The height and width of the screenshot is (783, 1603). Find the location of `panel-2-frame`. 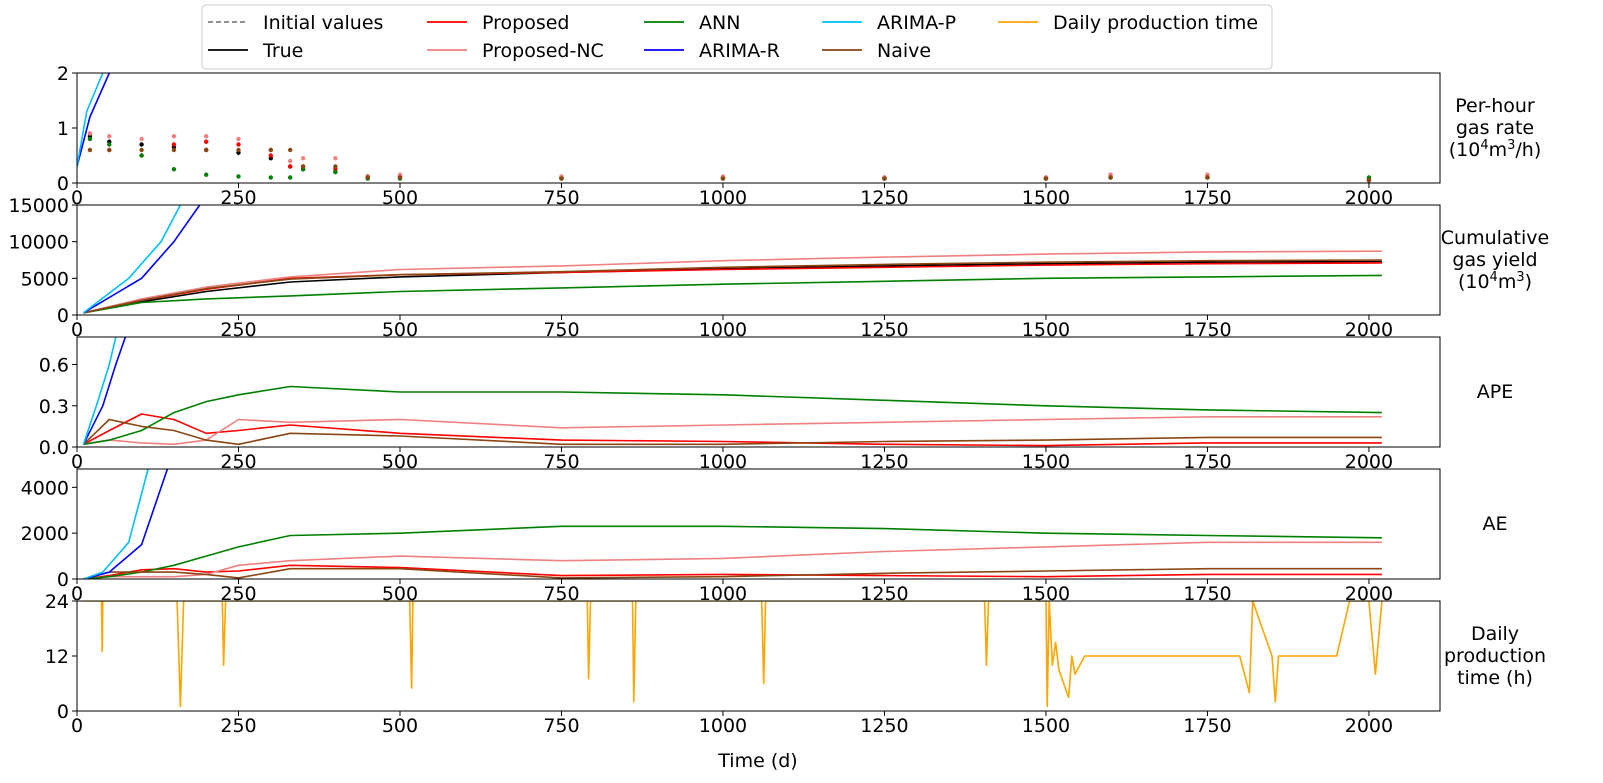

panel-2-frame is located at coordinates (758, 260).